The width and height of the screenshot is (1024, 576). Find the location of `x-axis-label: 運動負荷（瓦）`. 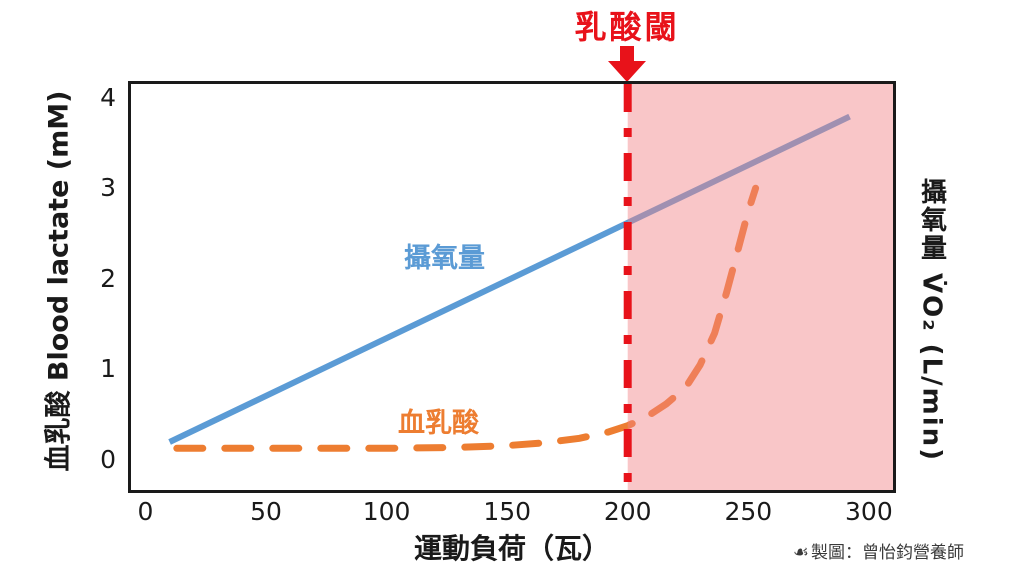

x-axis-label: 運動負荷（瓦） is located at coordinates (512, 548).